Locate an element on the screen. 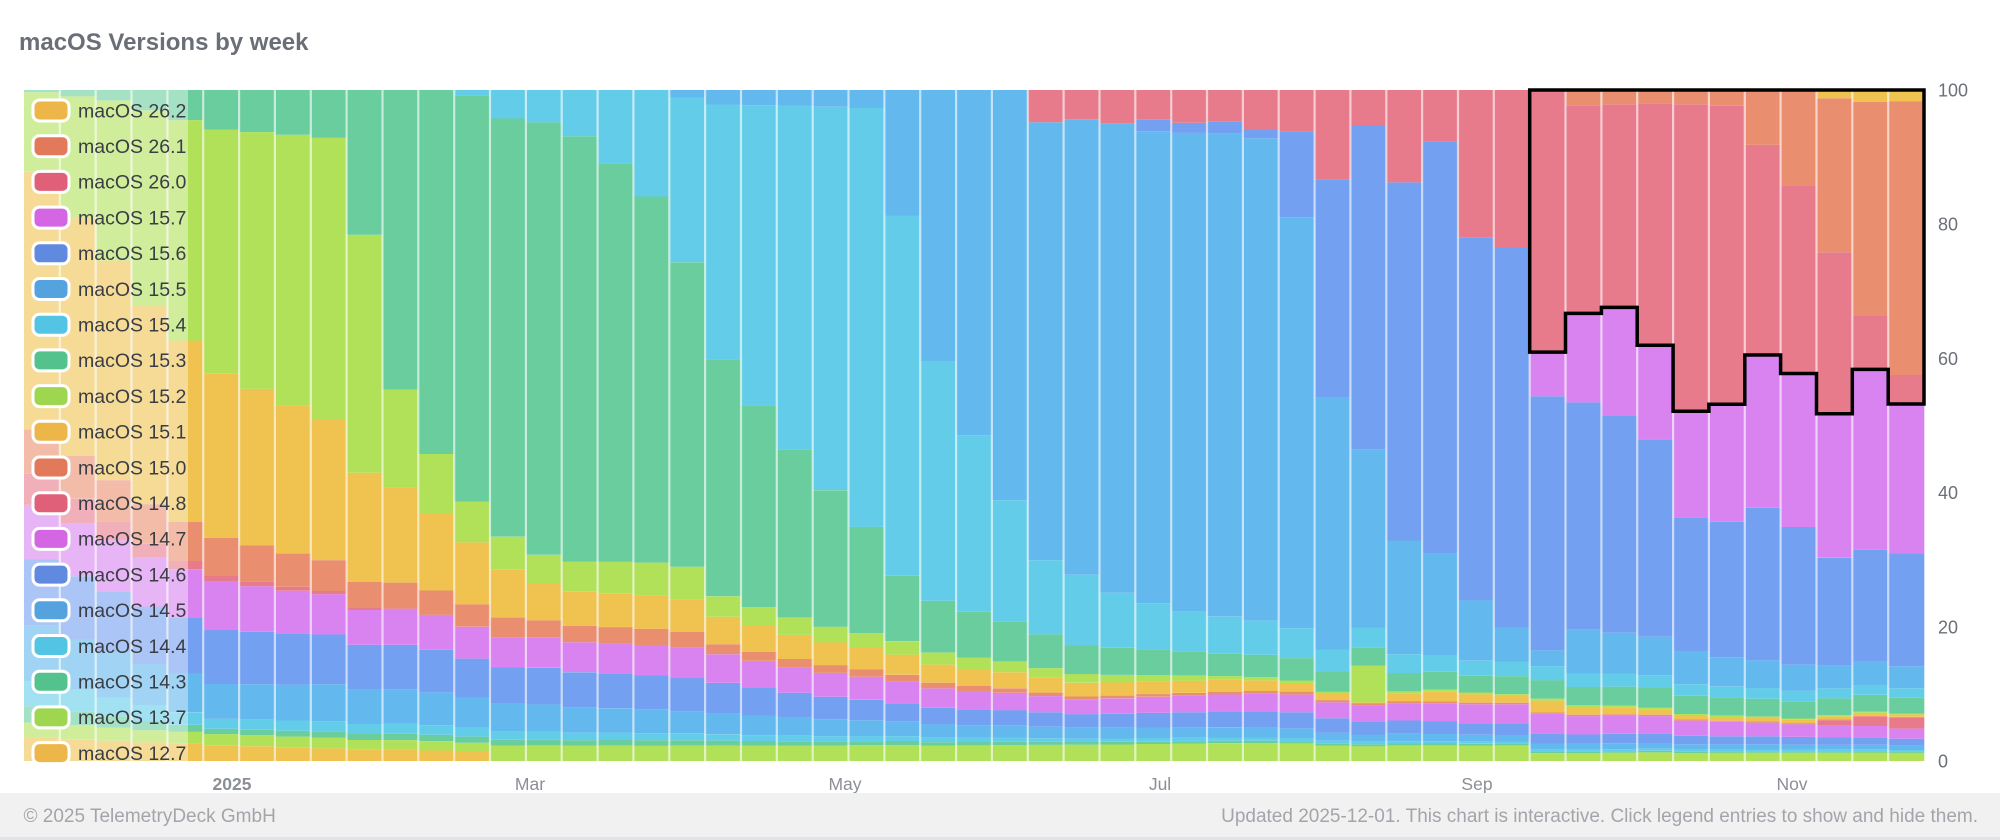 The height and width of the screenshot is (840, 2000). svg-text: 60 is located at coordinates (1948, 359).